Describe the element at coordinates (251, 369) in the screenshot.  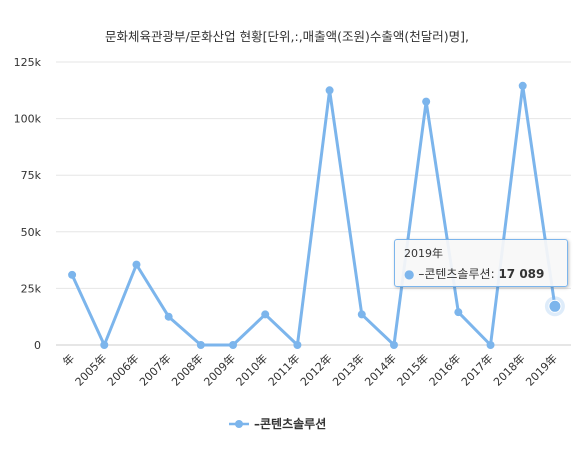
I see `x-tick-label: 2010年` at that location.